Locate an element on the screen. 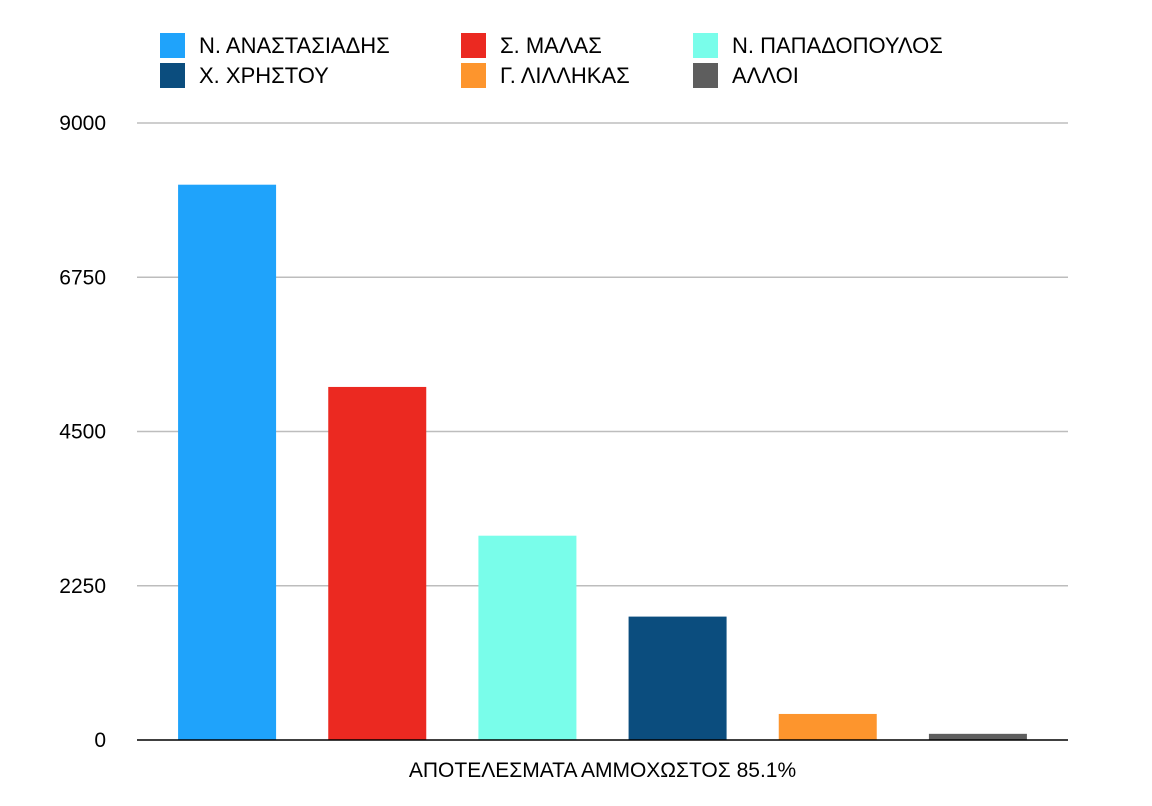 The width and height of the screenshot is (1152, 806). y-tick-label: 4500 is located at coordinates (82, 432).